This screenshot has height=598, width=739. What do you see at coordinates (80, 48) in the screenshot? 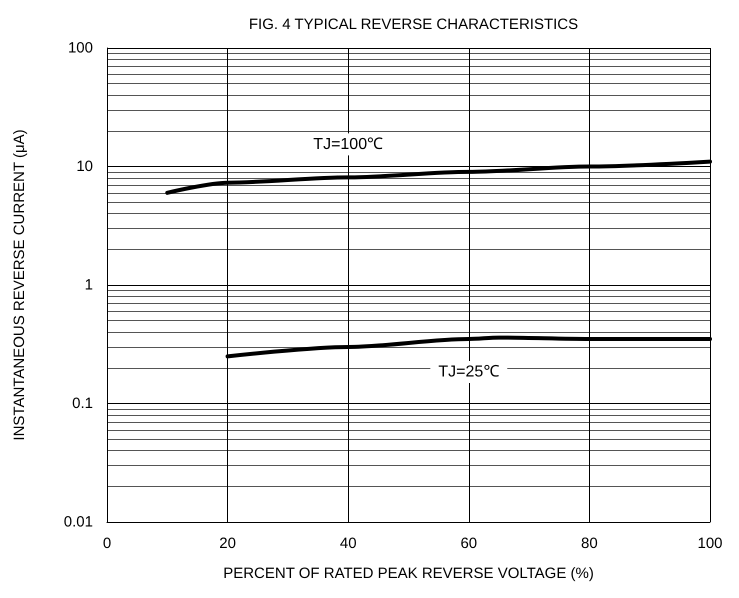
I see `y-tick-label: 100` at bounding box center [80, 48].